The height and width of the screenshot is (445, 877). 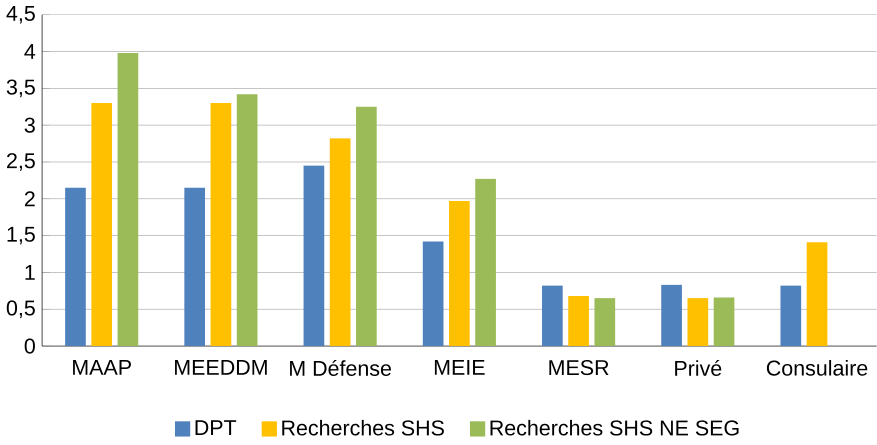 What do you see at coordinates (817, 368) in the screenshot?
I see `x-tick-label: Consulaire` at bounding box center [817, 368].